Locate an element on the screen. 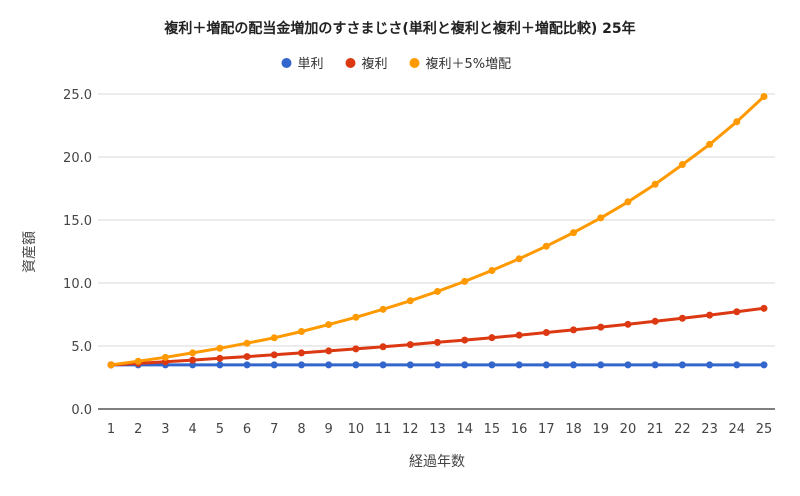 The height and width of the screenshot is (496, 800). y-axis-title: 資産額 is located at coordinates (30, 252).